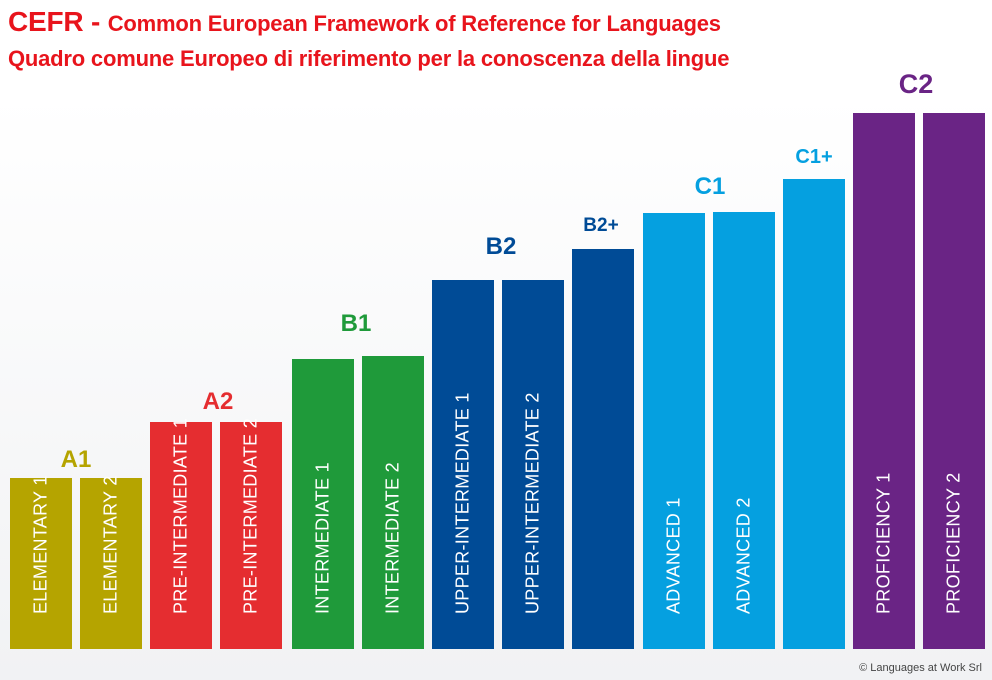 The width and height of the screenshot is (992, 680). I want to click on bar-label: PRE-INTERMEDIATE 2, so click(250, 515).